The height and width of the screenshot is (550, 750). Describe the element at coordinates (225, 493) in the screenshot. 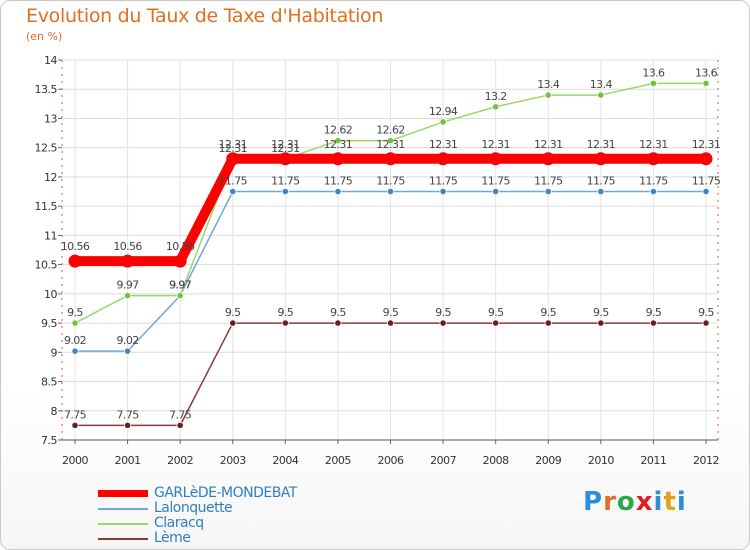

I see `legend-label: GARLèDE-MONDEBAT` at that location.